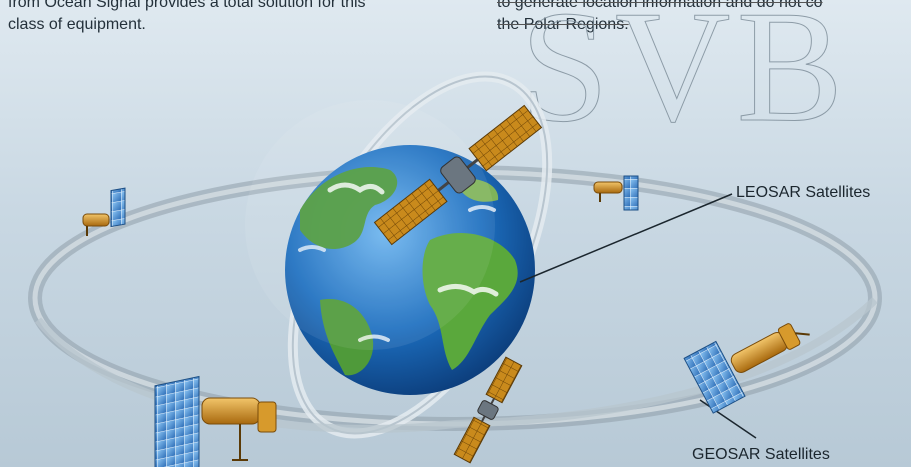 The width and height of the screenshot is (911, 467). I want to click on leosar-satellites-label: LEOSAR Satellites, so click(803, 192).